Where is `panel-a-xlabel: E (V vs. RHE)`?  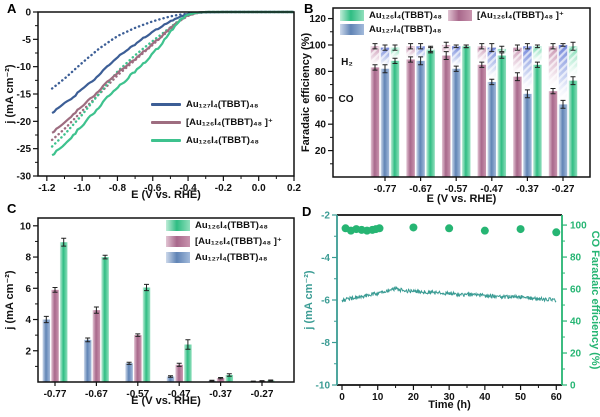 panel-a-xlabel: E (V vs. RHE) is located at coordinates (166, 195).